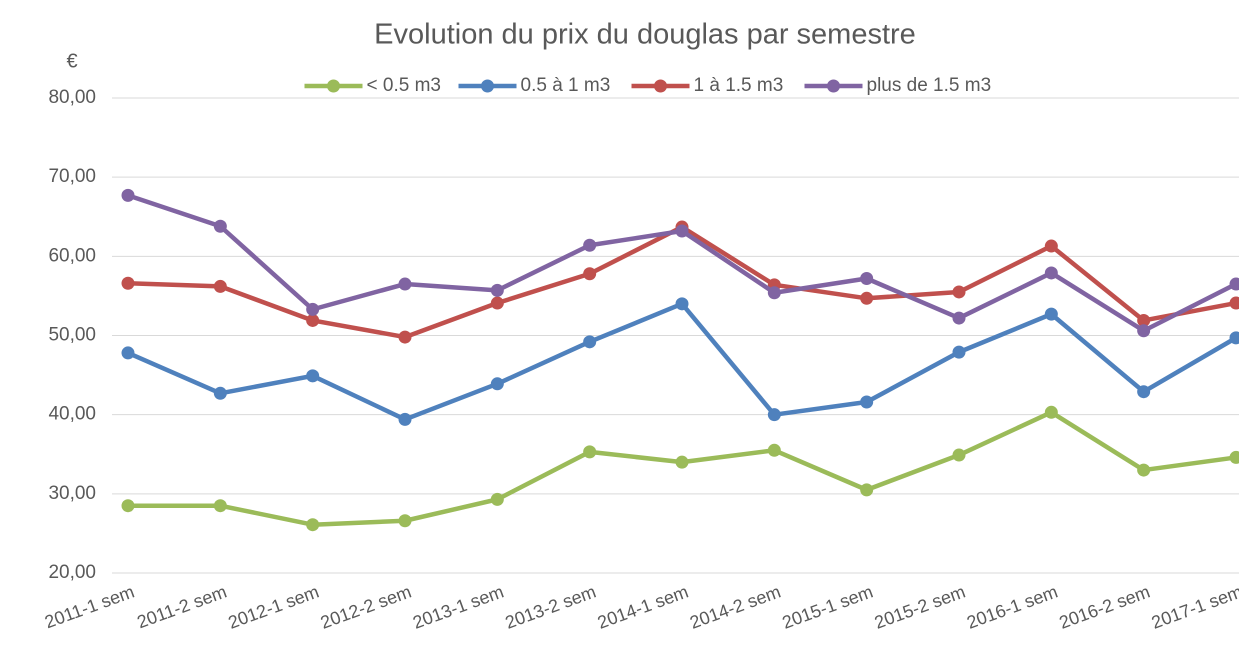 The image size is (1239, 656). What do you see at coordinates (89, 606) in the screenshot?
I see `x-tick-label: 2011-1 sem` at bounding box center [89, 606].